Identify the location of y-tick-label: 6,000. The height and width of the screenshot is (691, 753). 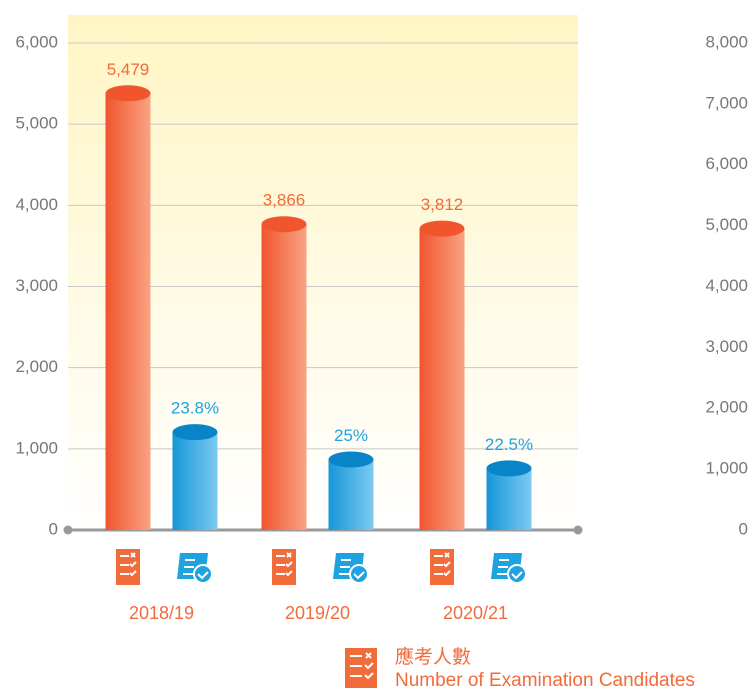
(36, 41).